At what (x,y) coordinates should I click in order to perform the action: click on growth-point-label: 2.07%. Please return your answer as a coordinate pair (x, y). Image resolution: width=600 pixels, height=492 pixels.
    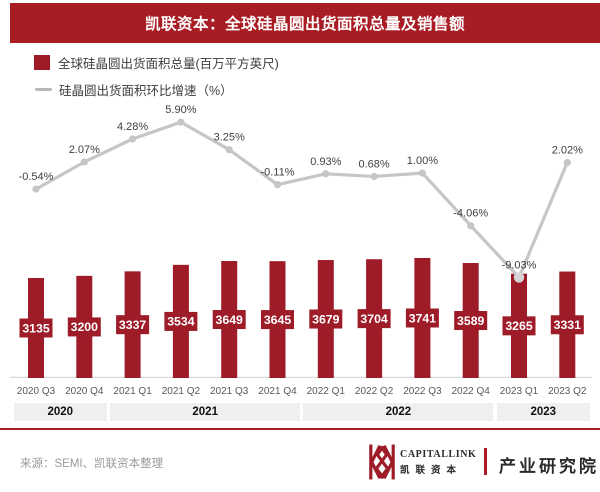
    Looking at the image, I should click on (84, 150).